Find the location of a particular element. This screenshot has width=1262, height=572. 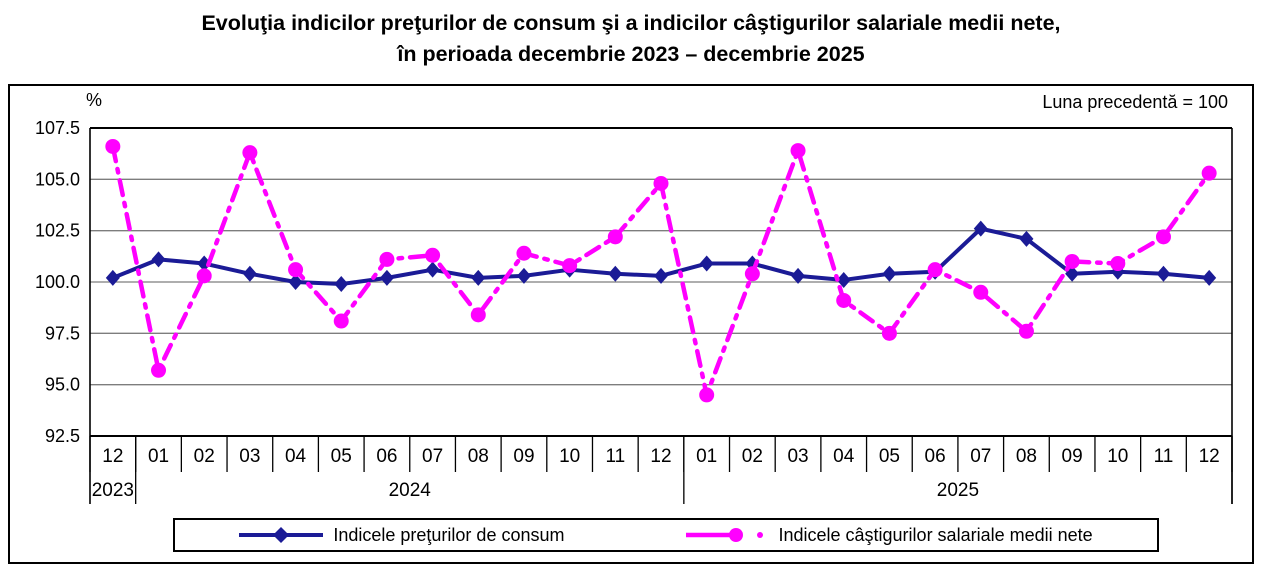

y-tick-label: 107.5 is located at coordinates (57, 128).